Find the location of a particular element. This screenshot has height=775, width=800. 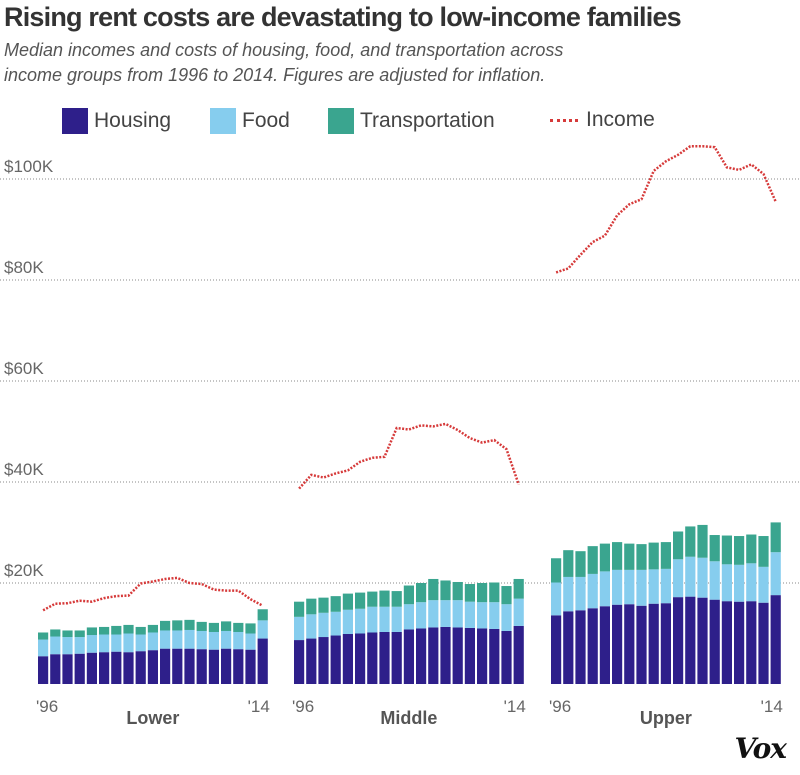

x-tick-label-start: '96 is located at coordinates (303, 706).